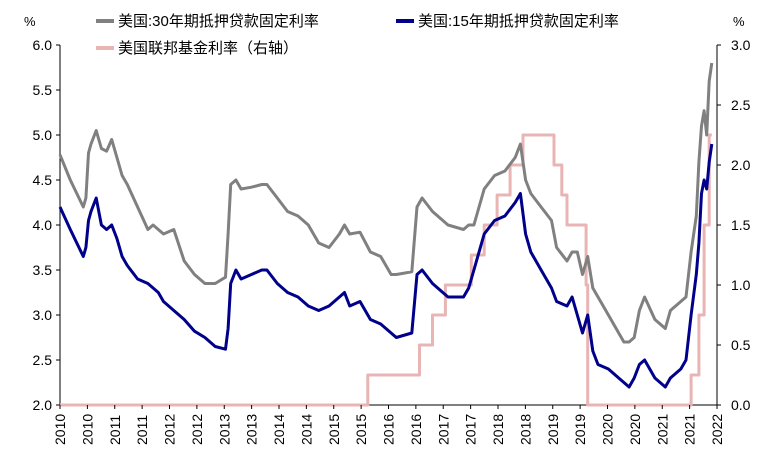 This screenshot has height=461, width=767. Describe the element at coordinates (43, 45) in the screenshot. I see `left-tick-label: 6.0` at that location.